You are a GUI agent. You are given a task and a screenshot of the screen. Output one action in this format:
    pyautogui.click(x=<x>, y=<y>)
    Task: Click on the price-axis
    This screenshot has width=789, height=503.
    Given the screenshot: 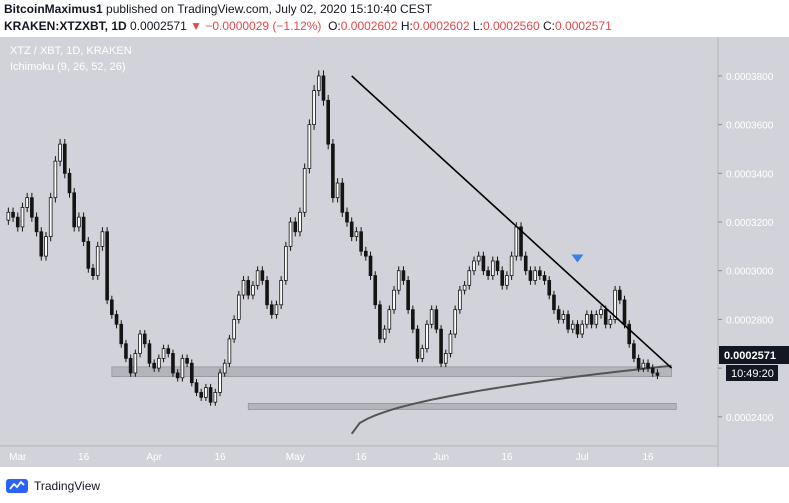 What is the action you would take?
    pyautogui.click(x=753, y=252)
    